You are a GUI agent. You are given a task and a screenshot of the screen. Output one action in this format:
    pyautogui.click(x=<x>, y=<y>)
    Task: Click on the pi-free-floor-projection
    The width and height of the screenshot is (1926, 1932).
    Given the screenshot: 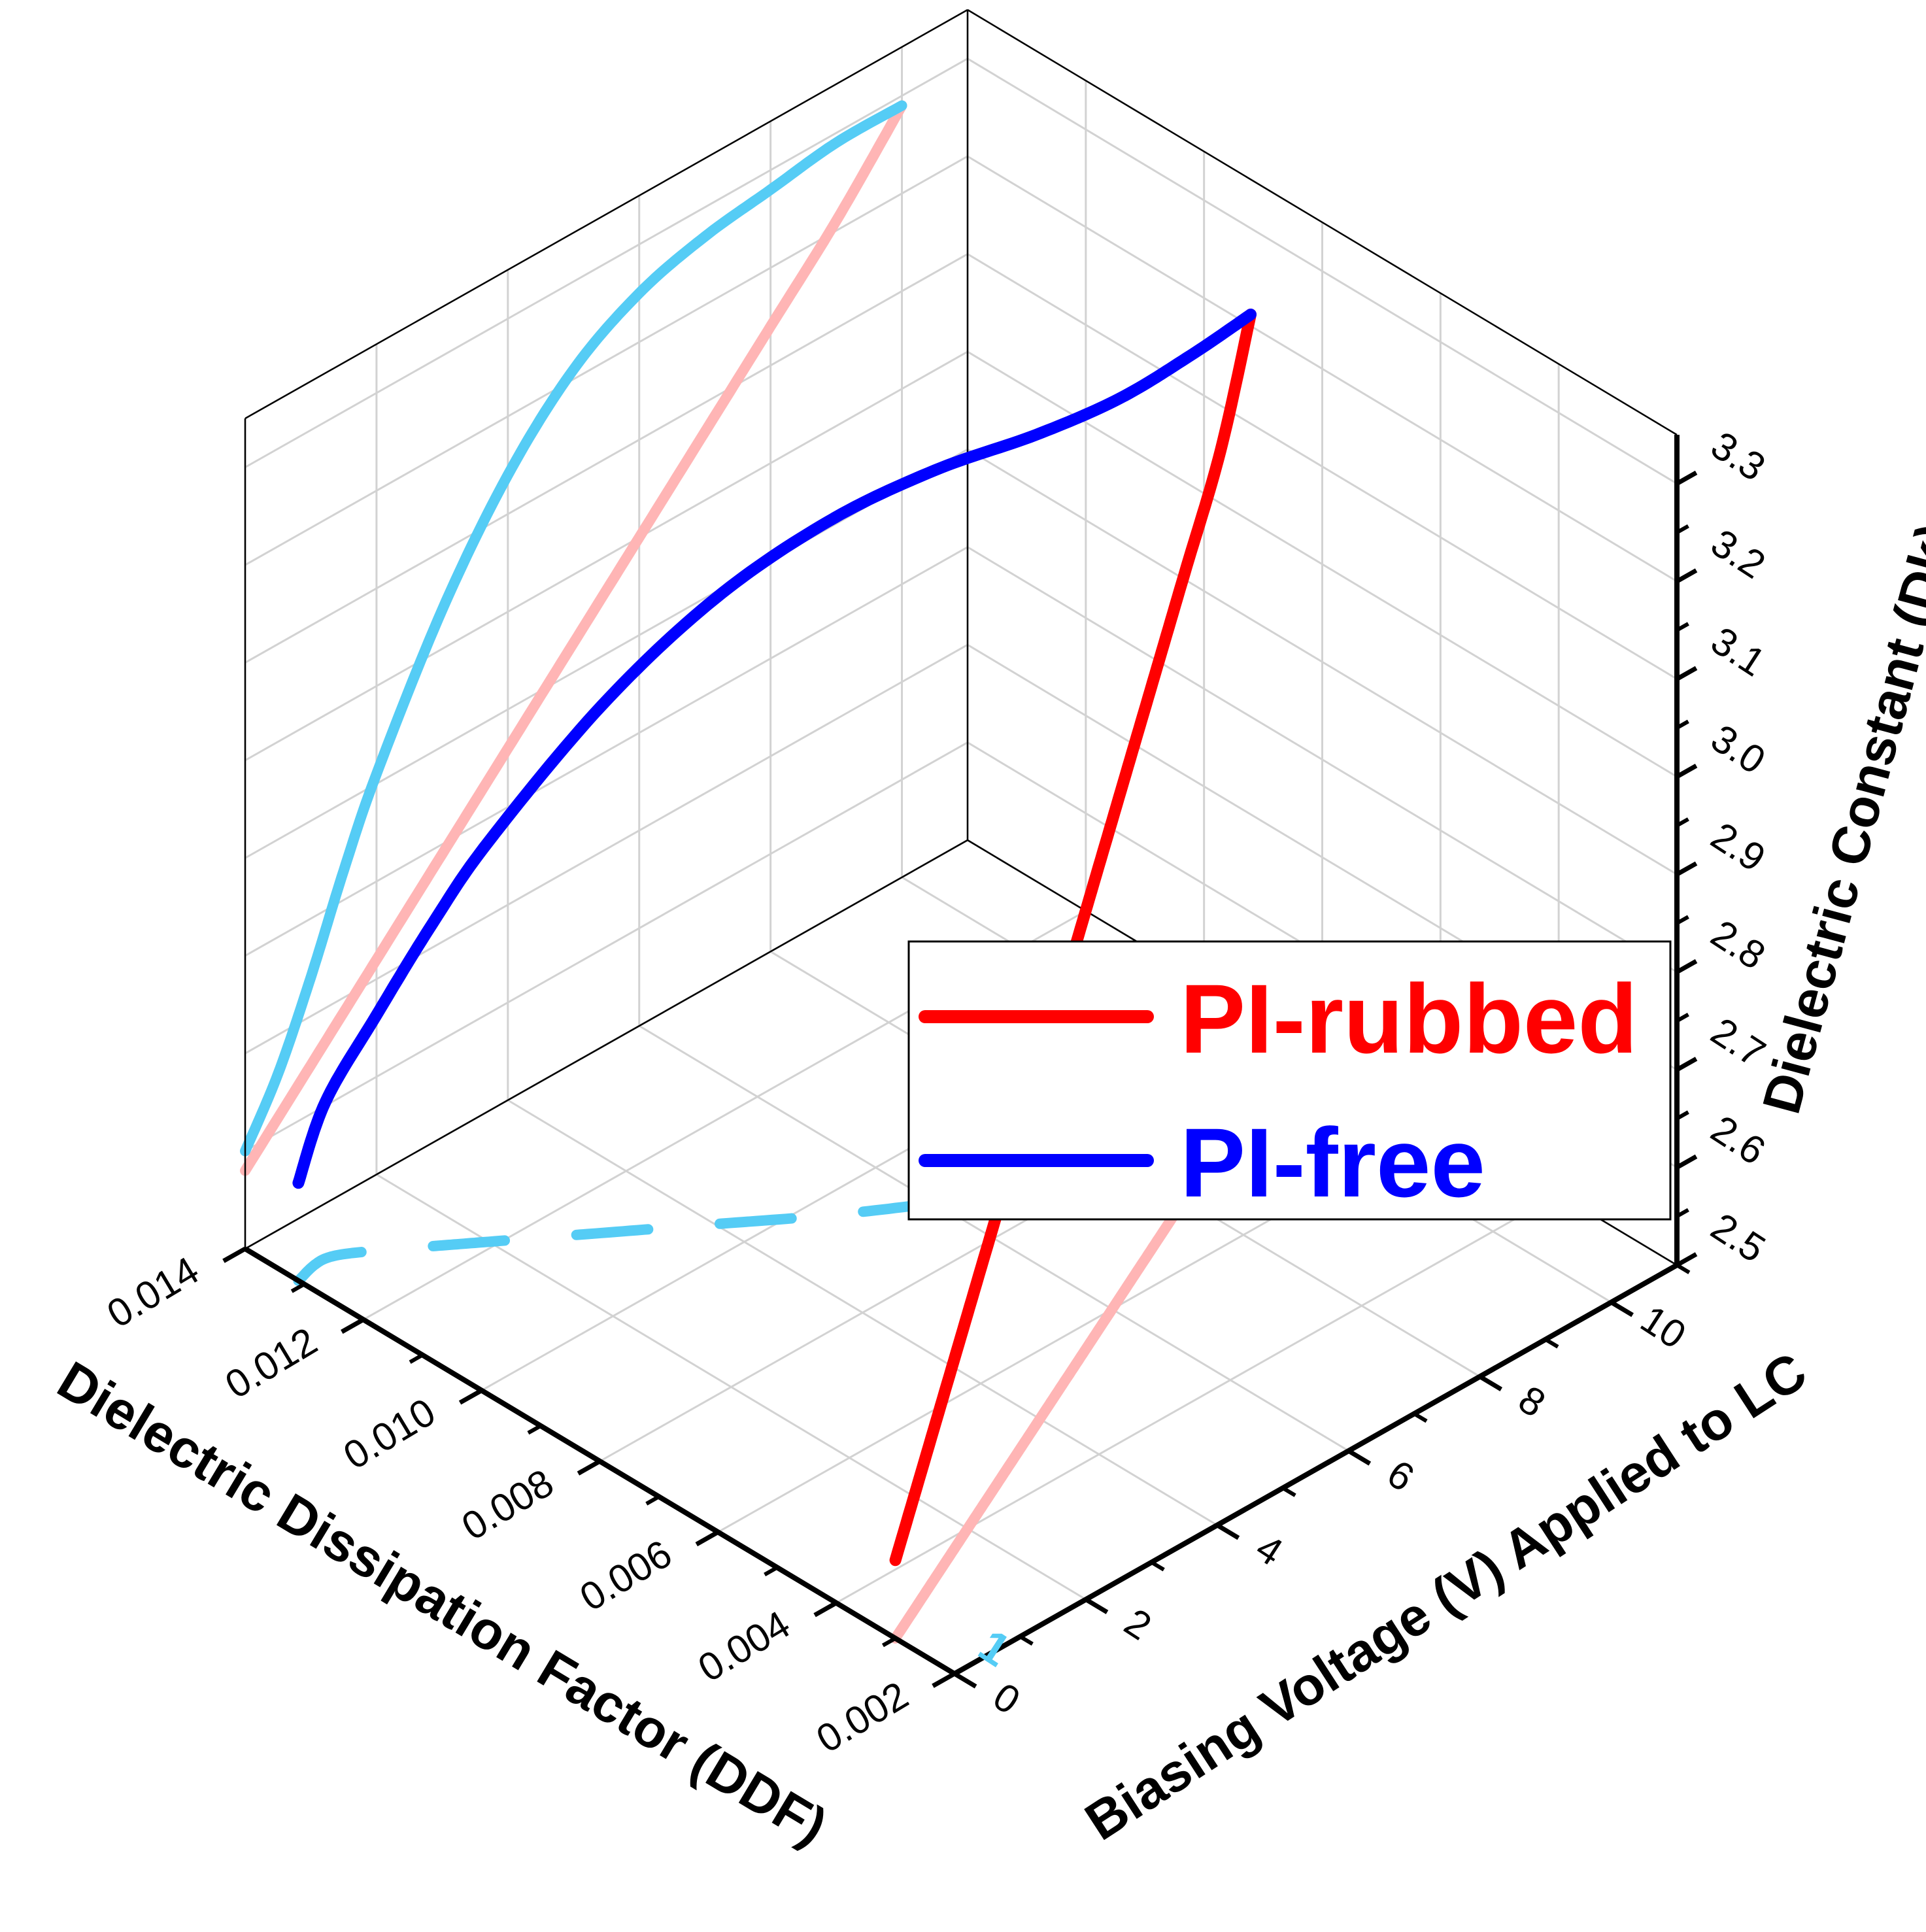 What is the action you would take?
    pyautogui.click(x=775, y=1183)
    